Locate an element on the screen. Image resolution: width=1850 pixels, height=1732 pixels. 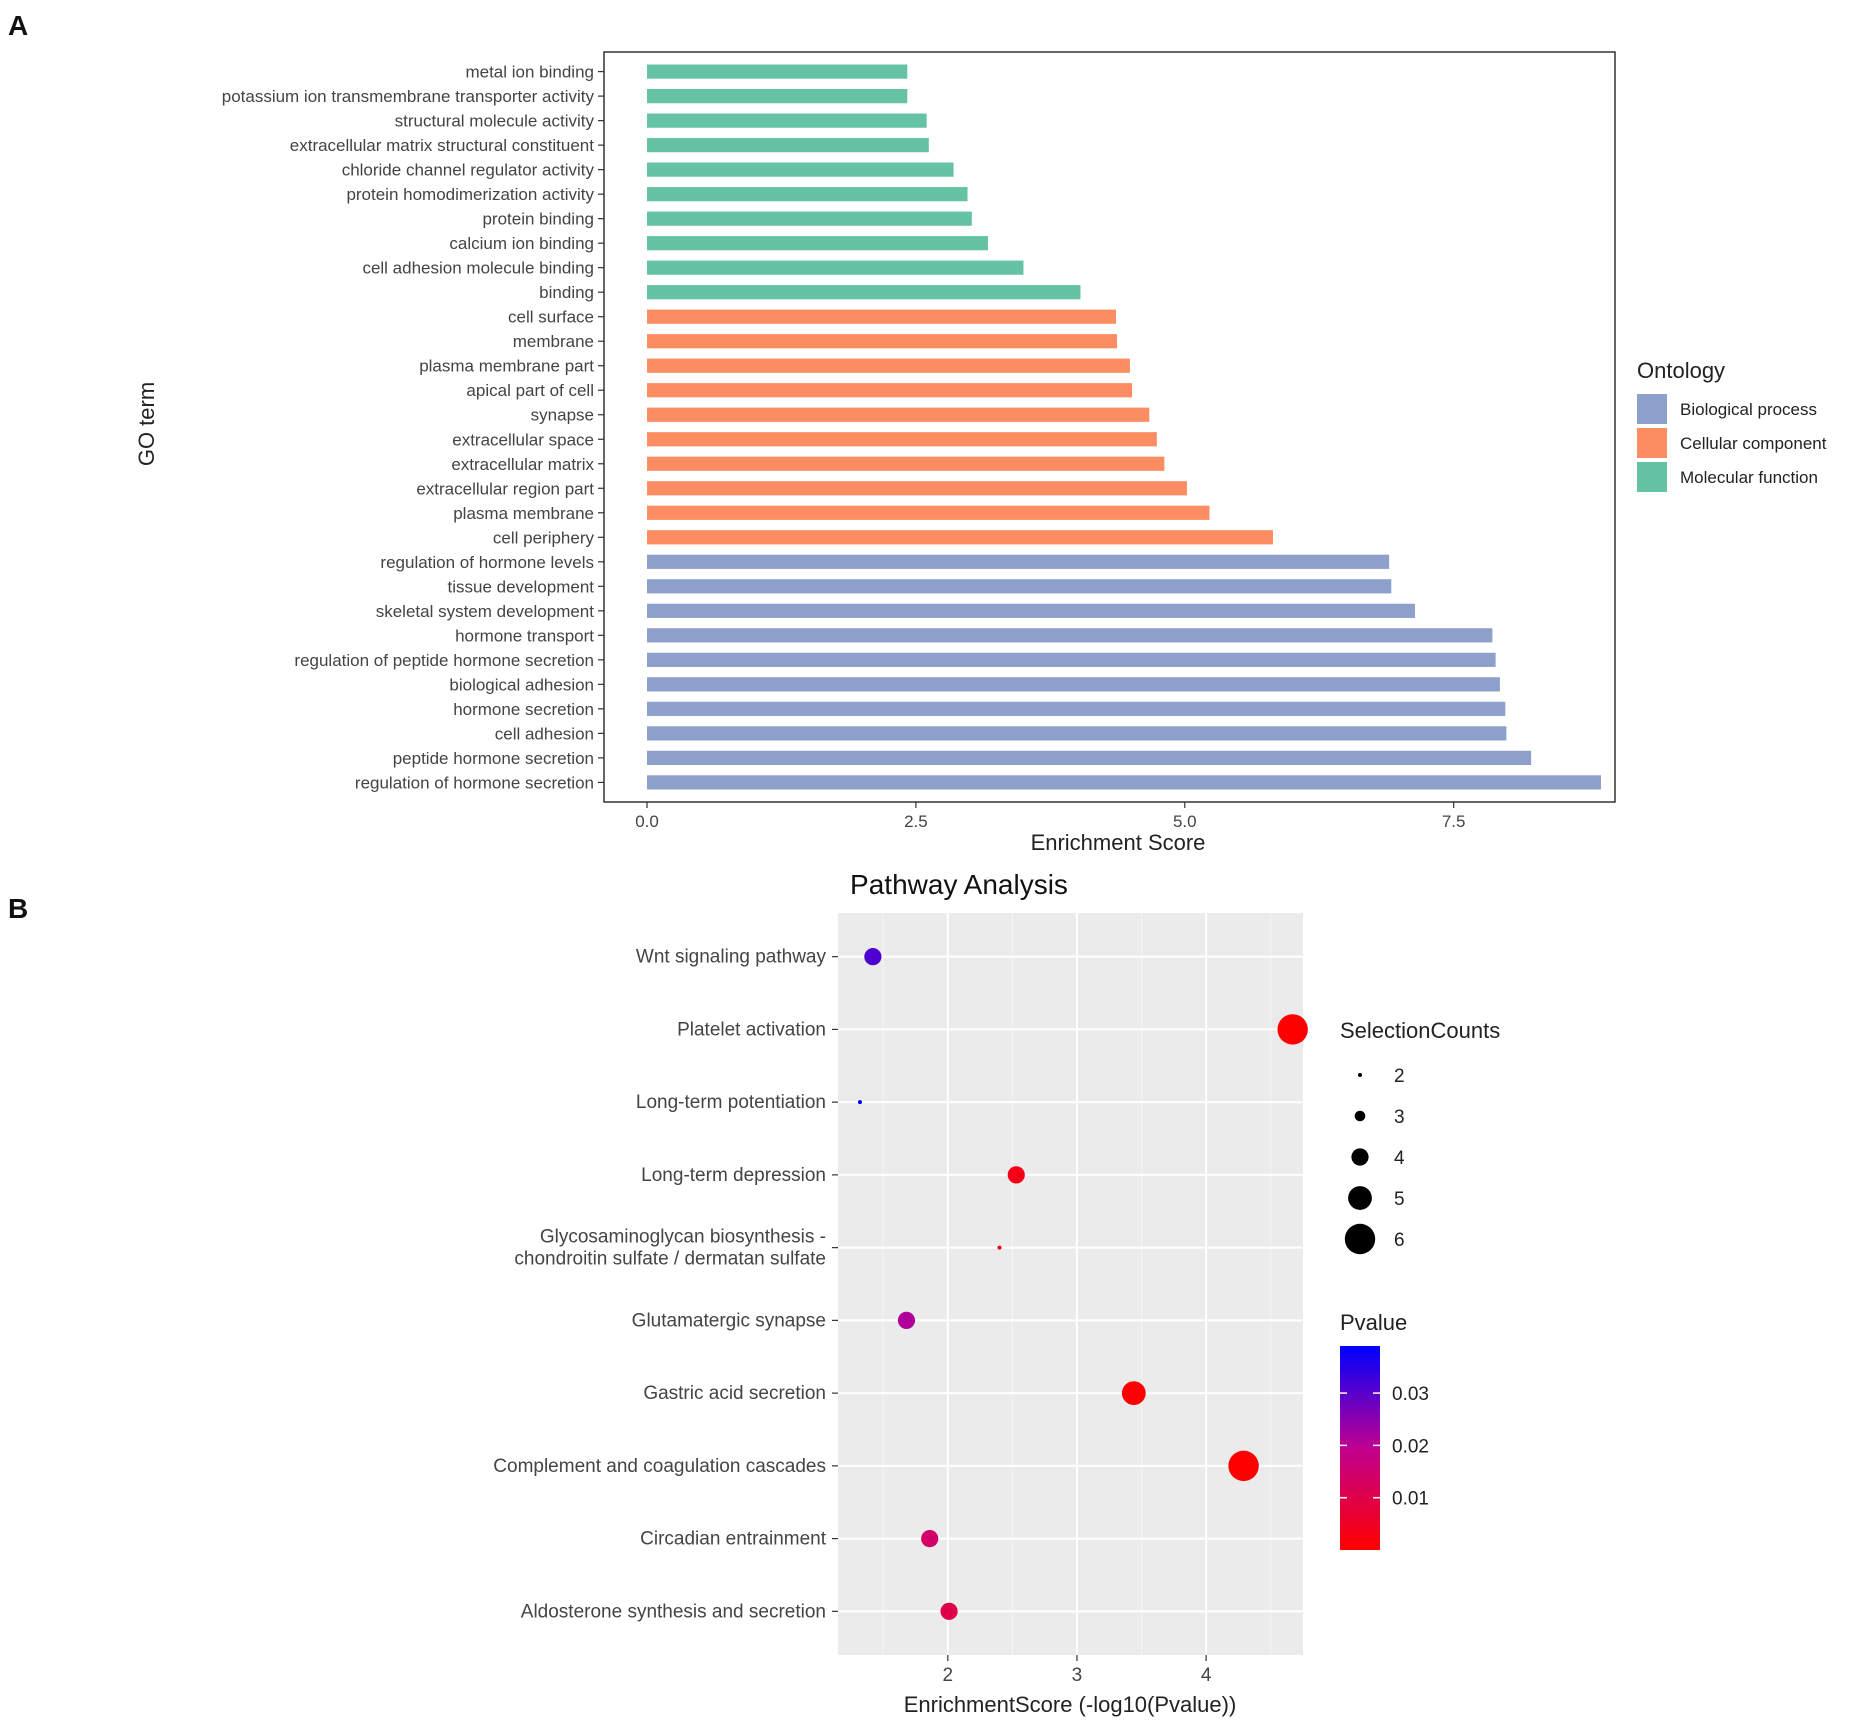
go-term-label: protein homodimerization activity is located at coordinates (470, 194).